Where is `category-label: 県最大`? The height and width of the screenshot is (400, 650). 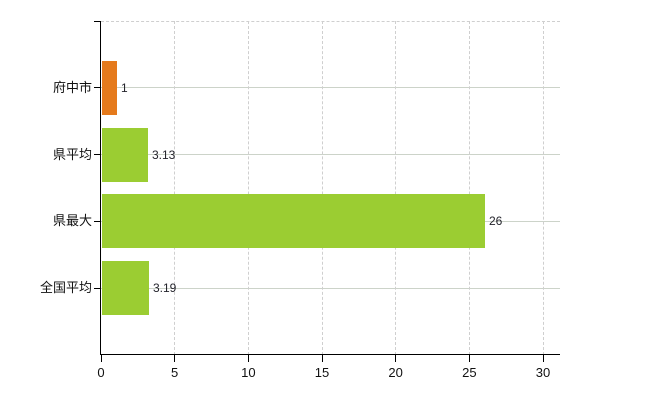
category-label: 県最大 is located at coordinates (72, 221).